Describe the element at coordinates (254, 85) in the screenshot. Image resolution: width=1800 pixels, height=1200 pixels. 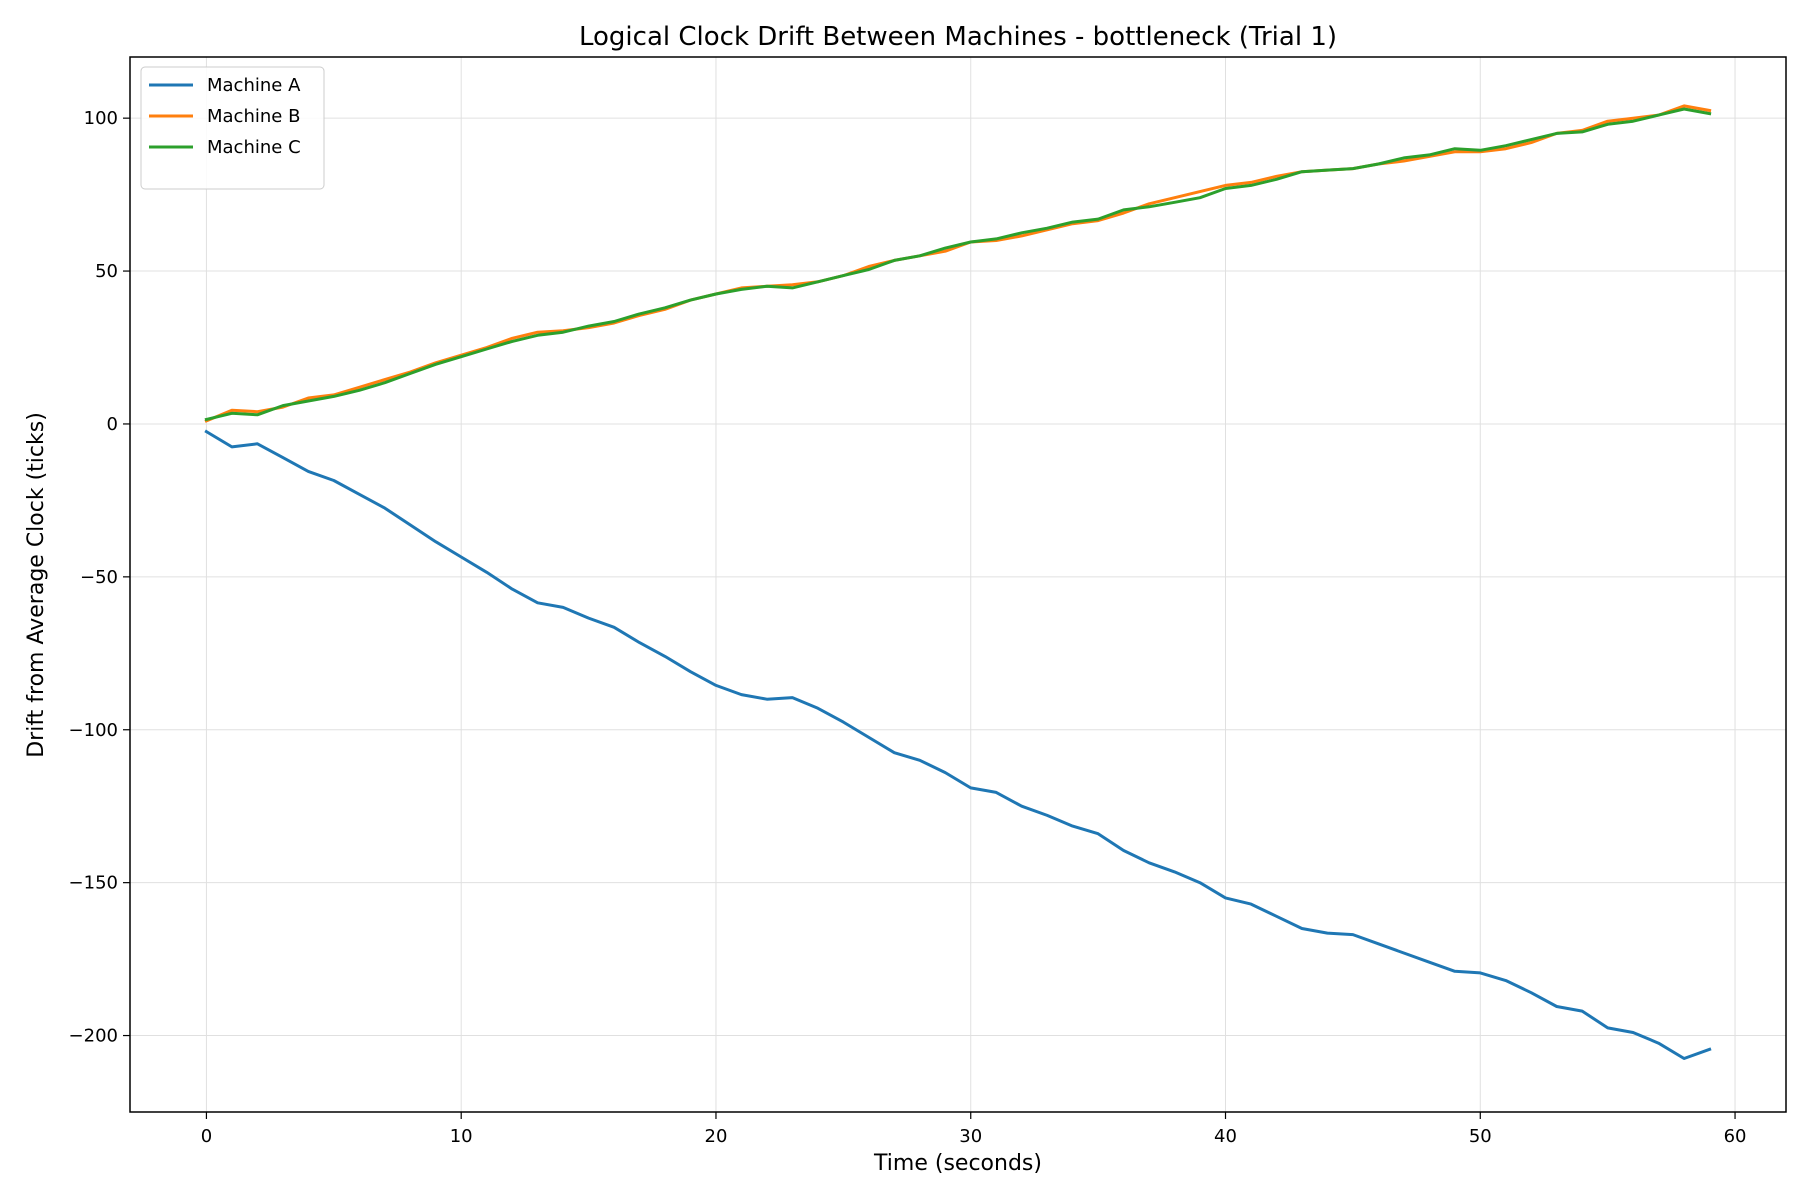
I see `legend-label-machine-a: Machine A` at that location.